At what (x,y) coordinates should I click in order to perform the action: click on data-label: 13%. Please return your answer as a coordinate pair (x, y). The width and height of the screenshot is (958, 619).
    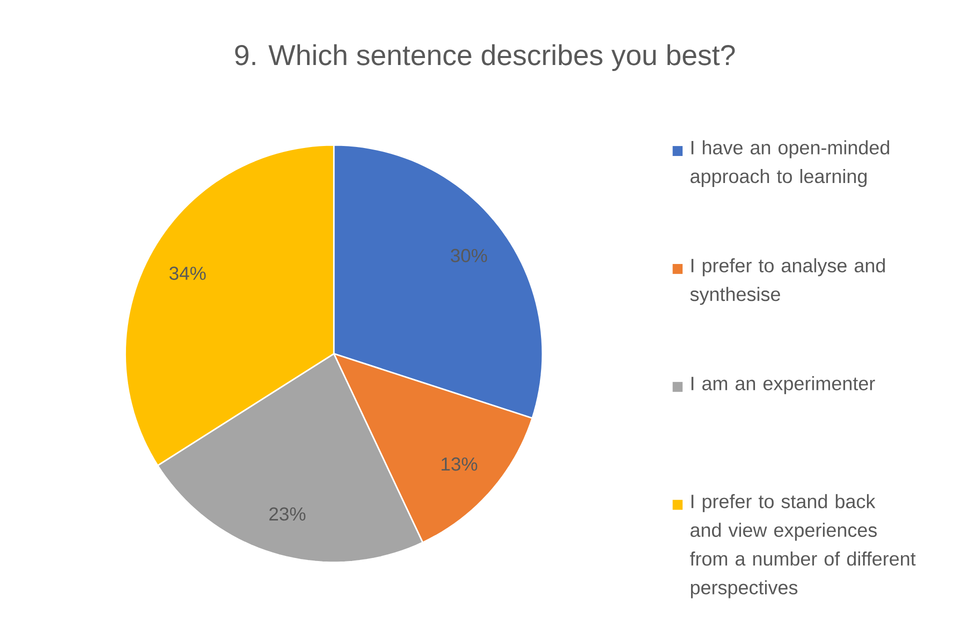
    Looking at the image, I should click on (460, 464).